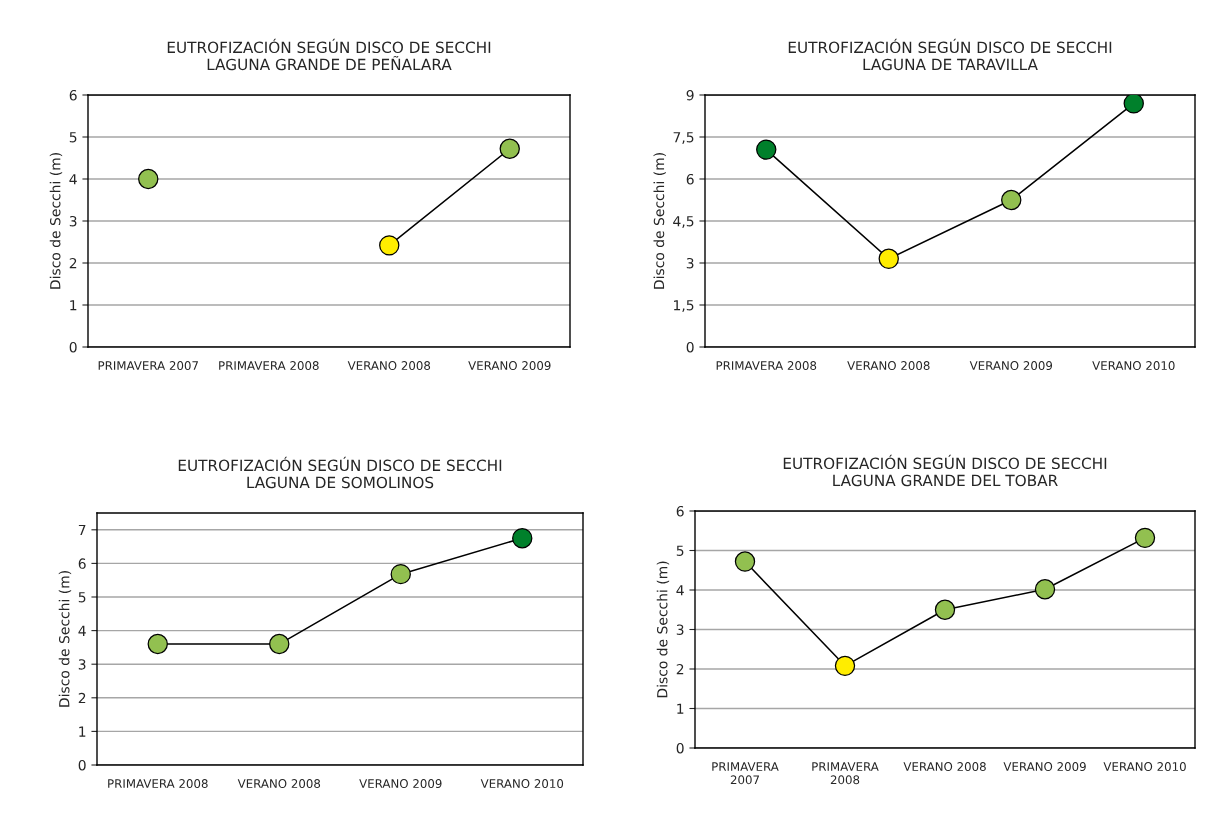  What do you see at coordinates (340, 482) in the screenshot?
I see `chart-subtitle: LAGUNA DE SOMOLINOS` at bounding box center [340, 482].